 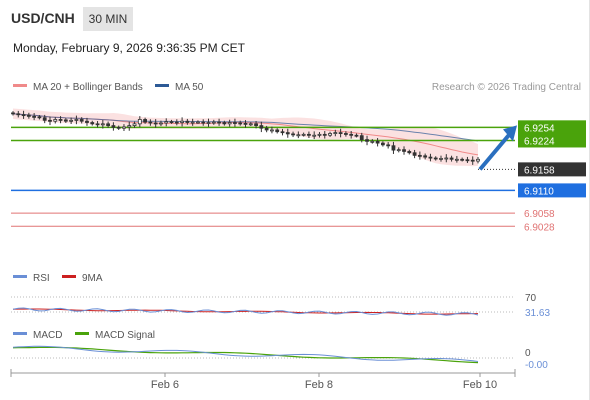 What do you see at coordinates (20, 333) in the screenshot?
I see `legend-macd-swatch` at bounding box center [20, 333].